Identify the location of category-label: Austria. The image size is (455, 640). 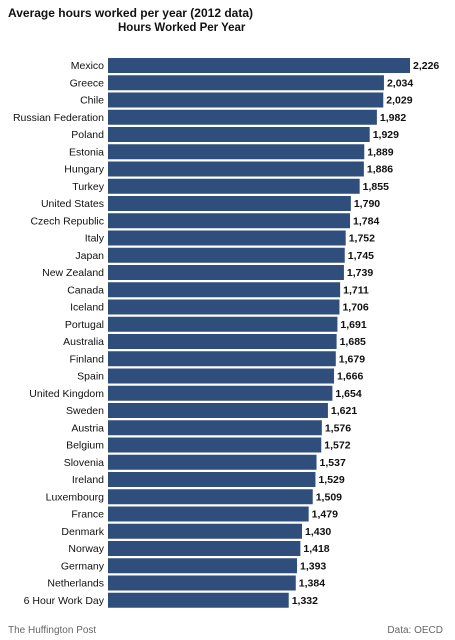
(87, 428).